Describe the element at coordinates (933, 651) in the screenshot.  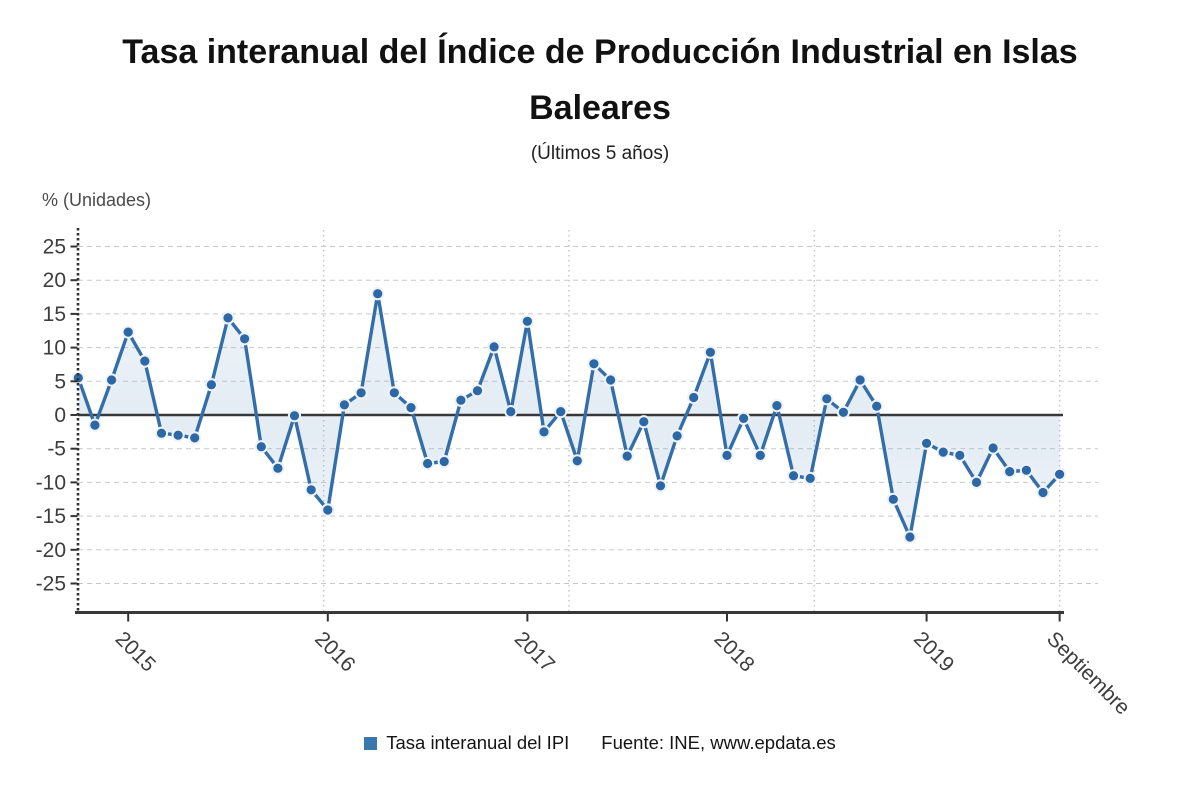
I see `x-tick-label: 2019` at that location.